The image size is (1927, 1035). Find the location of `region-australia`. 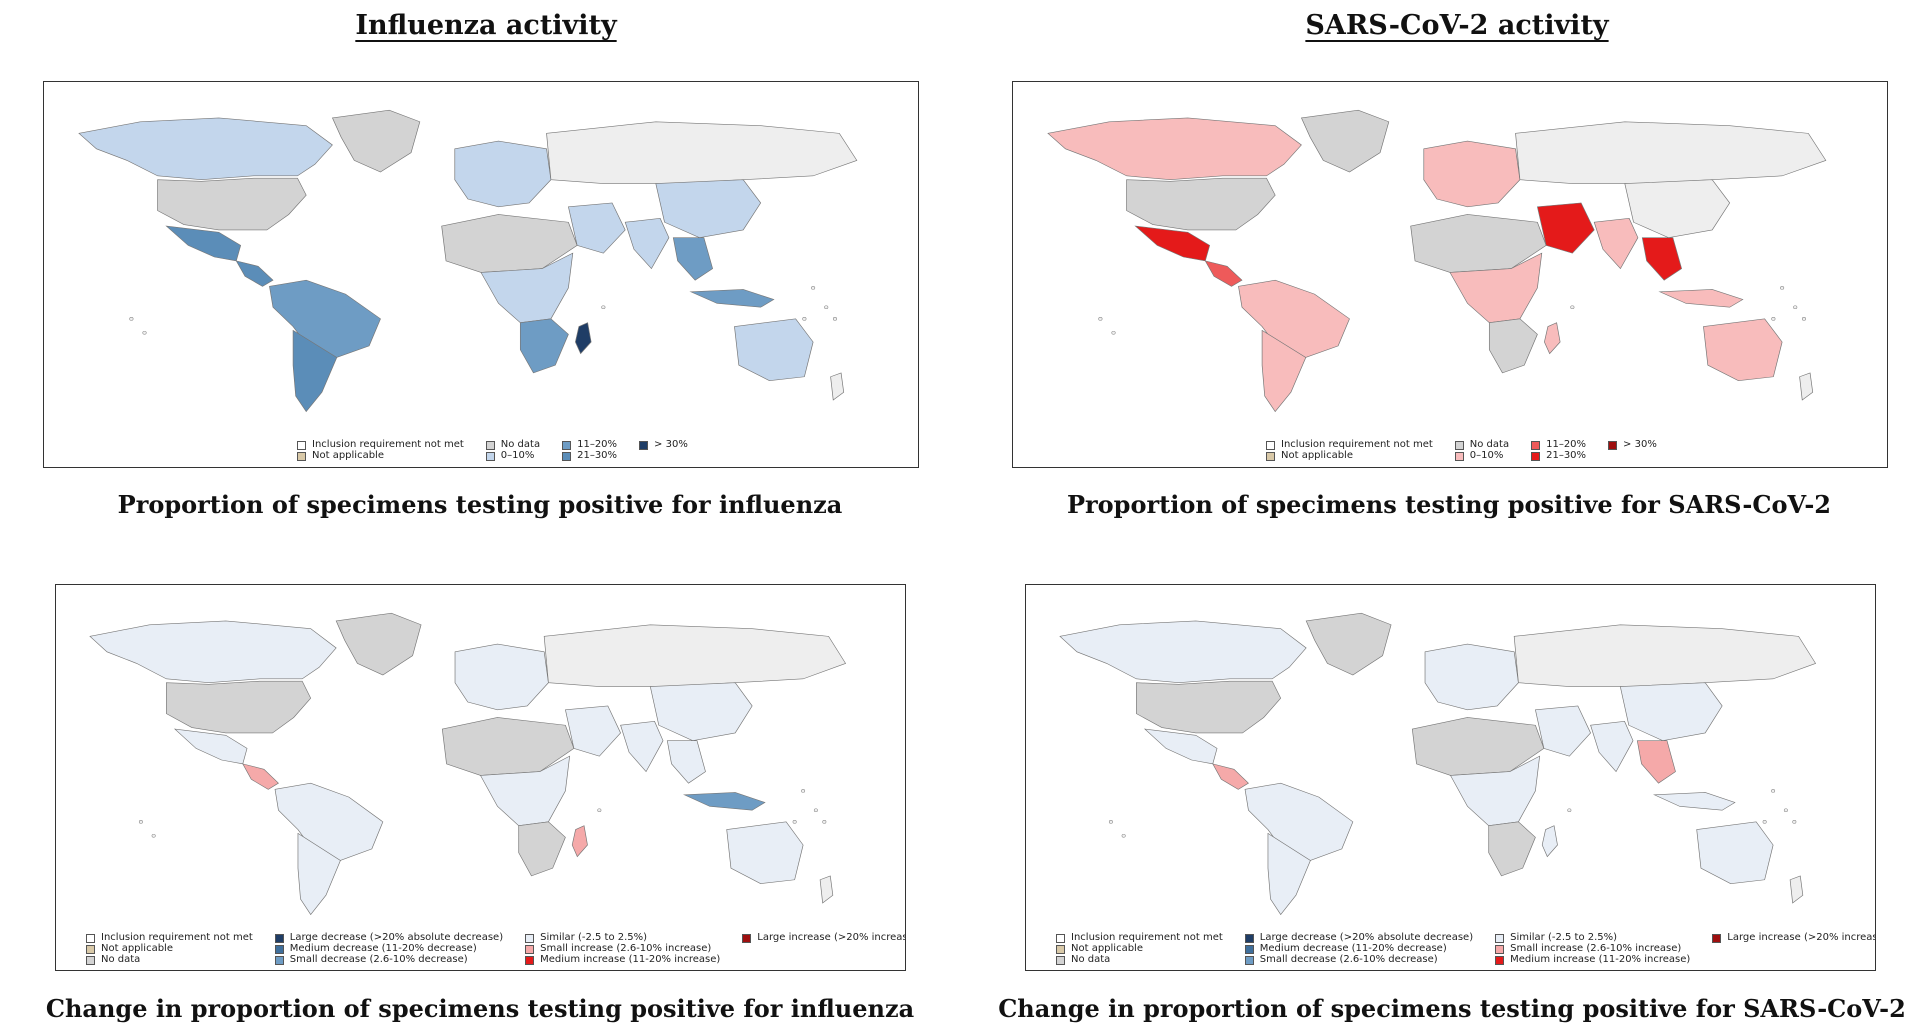

region-australia is located at coordinates (765, 852).